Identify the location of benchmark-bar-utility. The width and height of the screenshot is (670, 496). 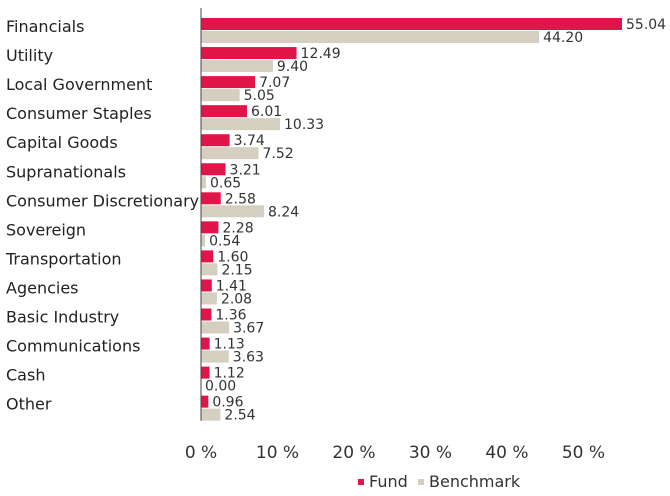
(237, 66).